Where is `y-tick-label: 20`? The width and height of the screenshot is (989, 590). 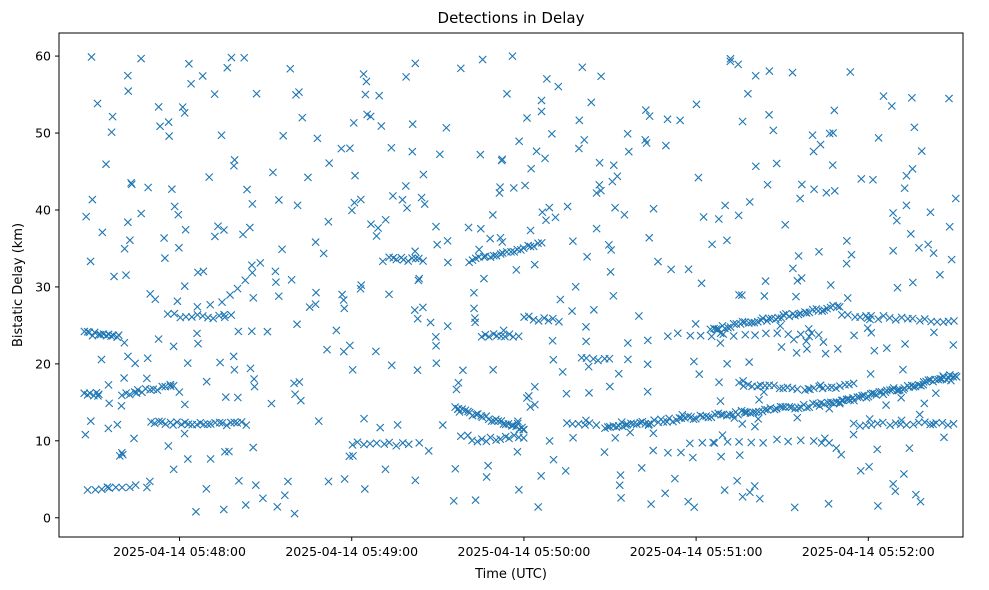 y-tick-label: 20 is located at coordinates (43, 363).